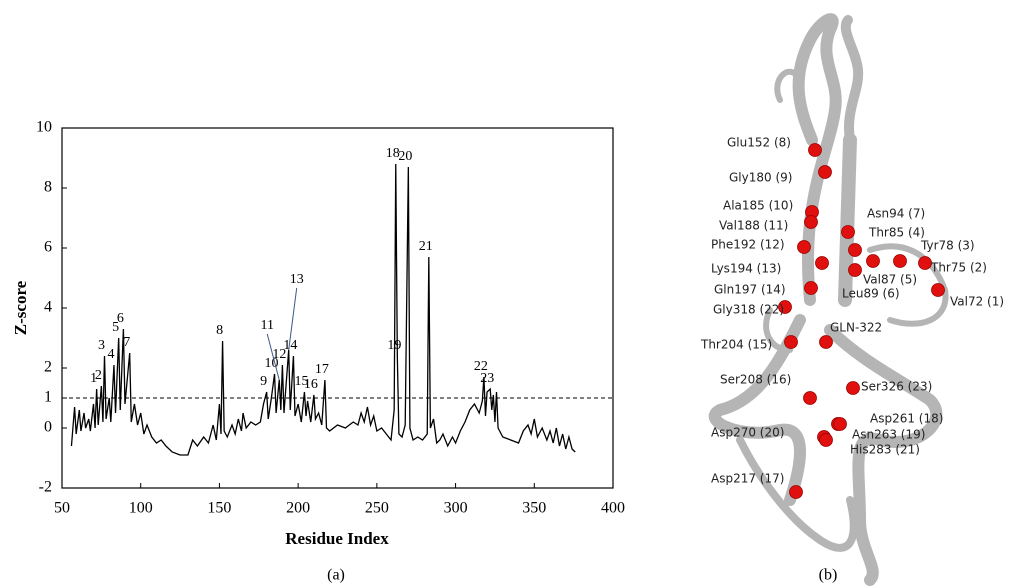 The image size is (1011, 587). Describe the element at coordinates (267, 325) in the screenshot. I see `peak-label: 11` at that location.